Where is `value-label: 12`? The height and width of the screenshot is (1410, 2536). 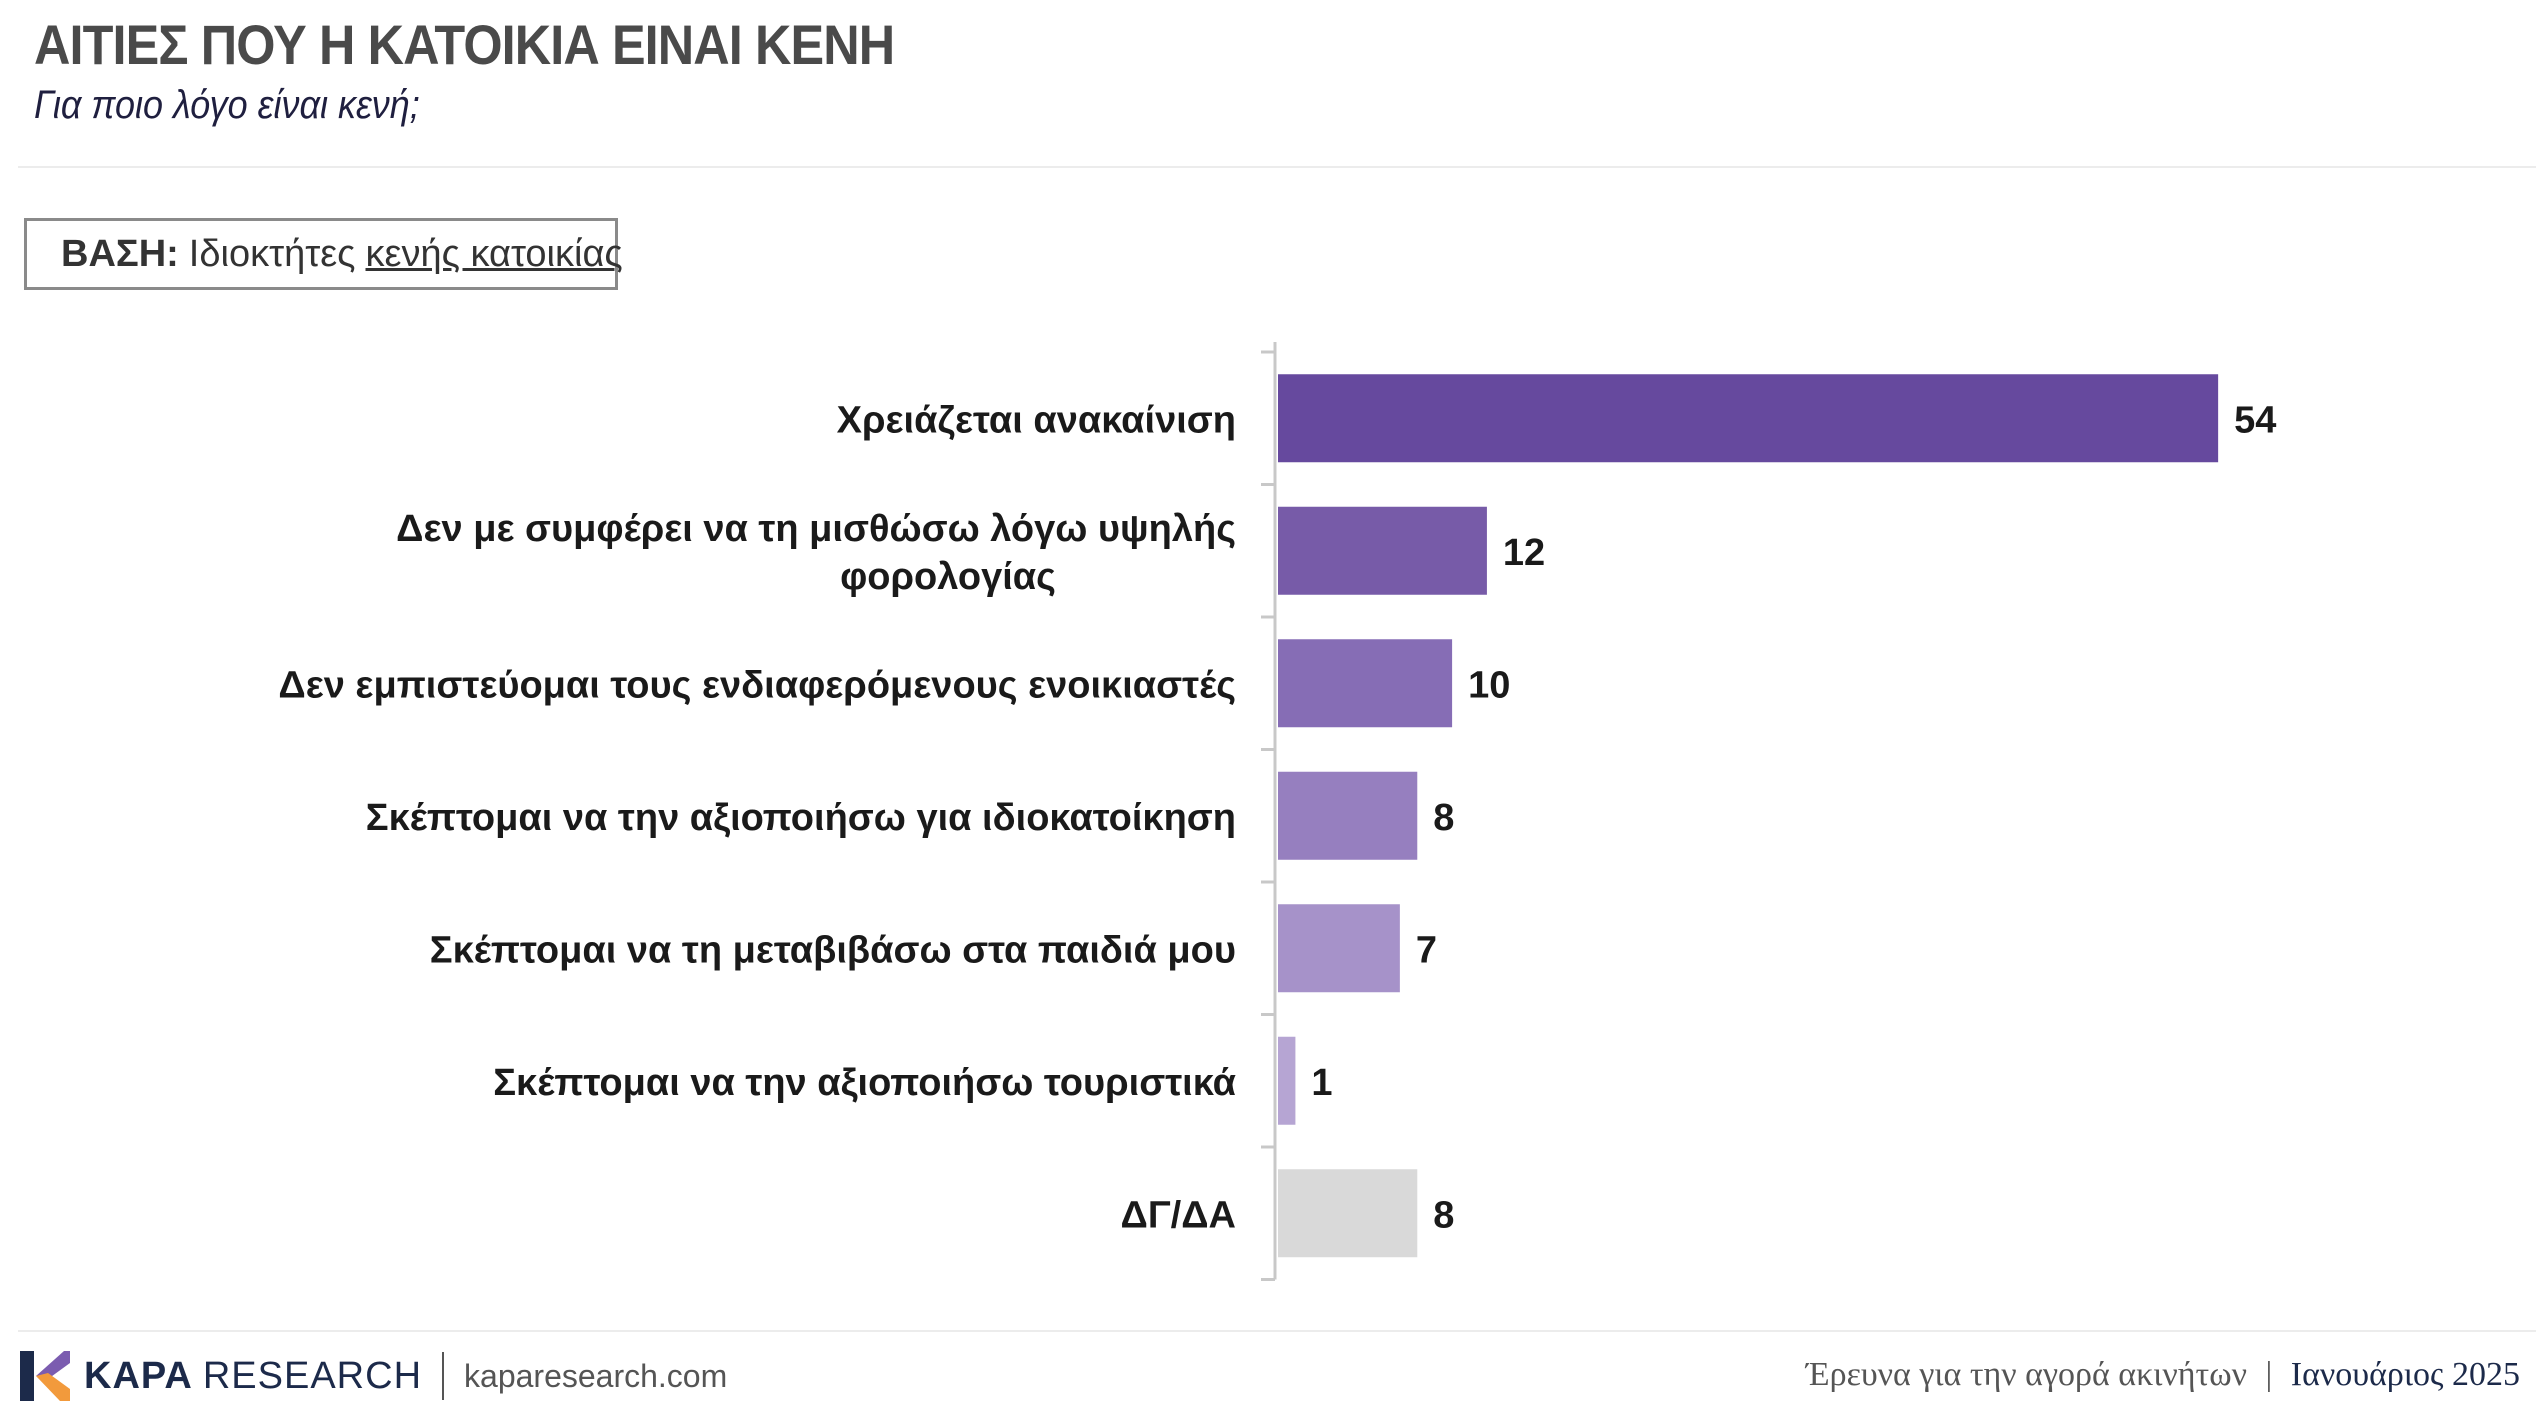
value-label: 12 is located at coordinates (1524, 553).